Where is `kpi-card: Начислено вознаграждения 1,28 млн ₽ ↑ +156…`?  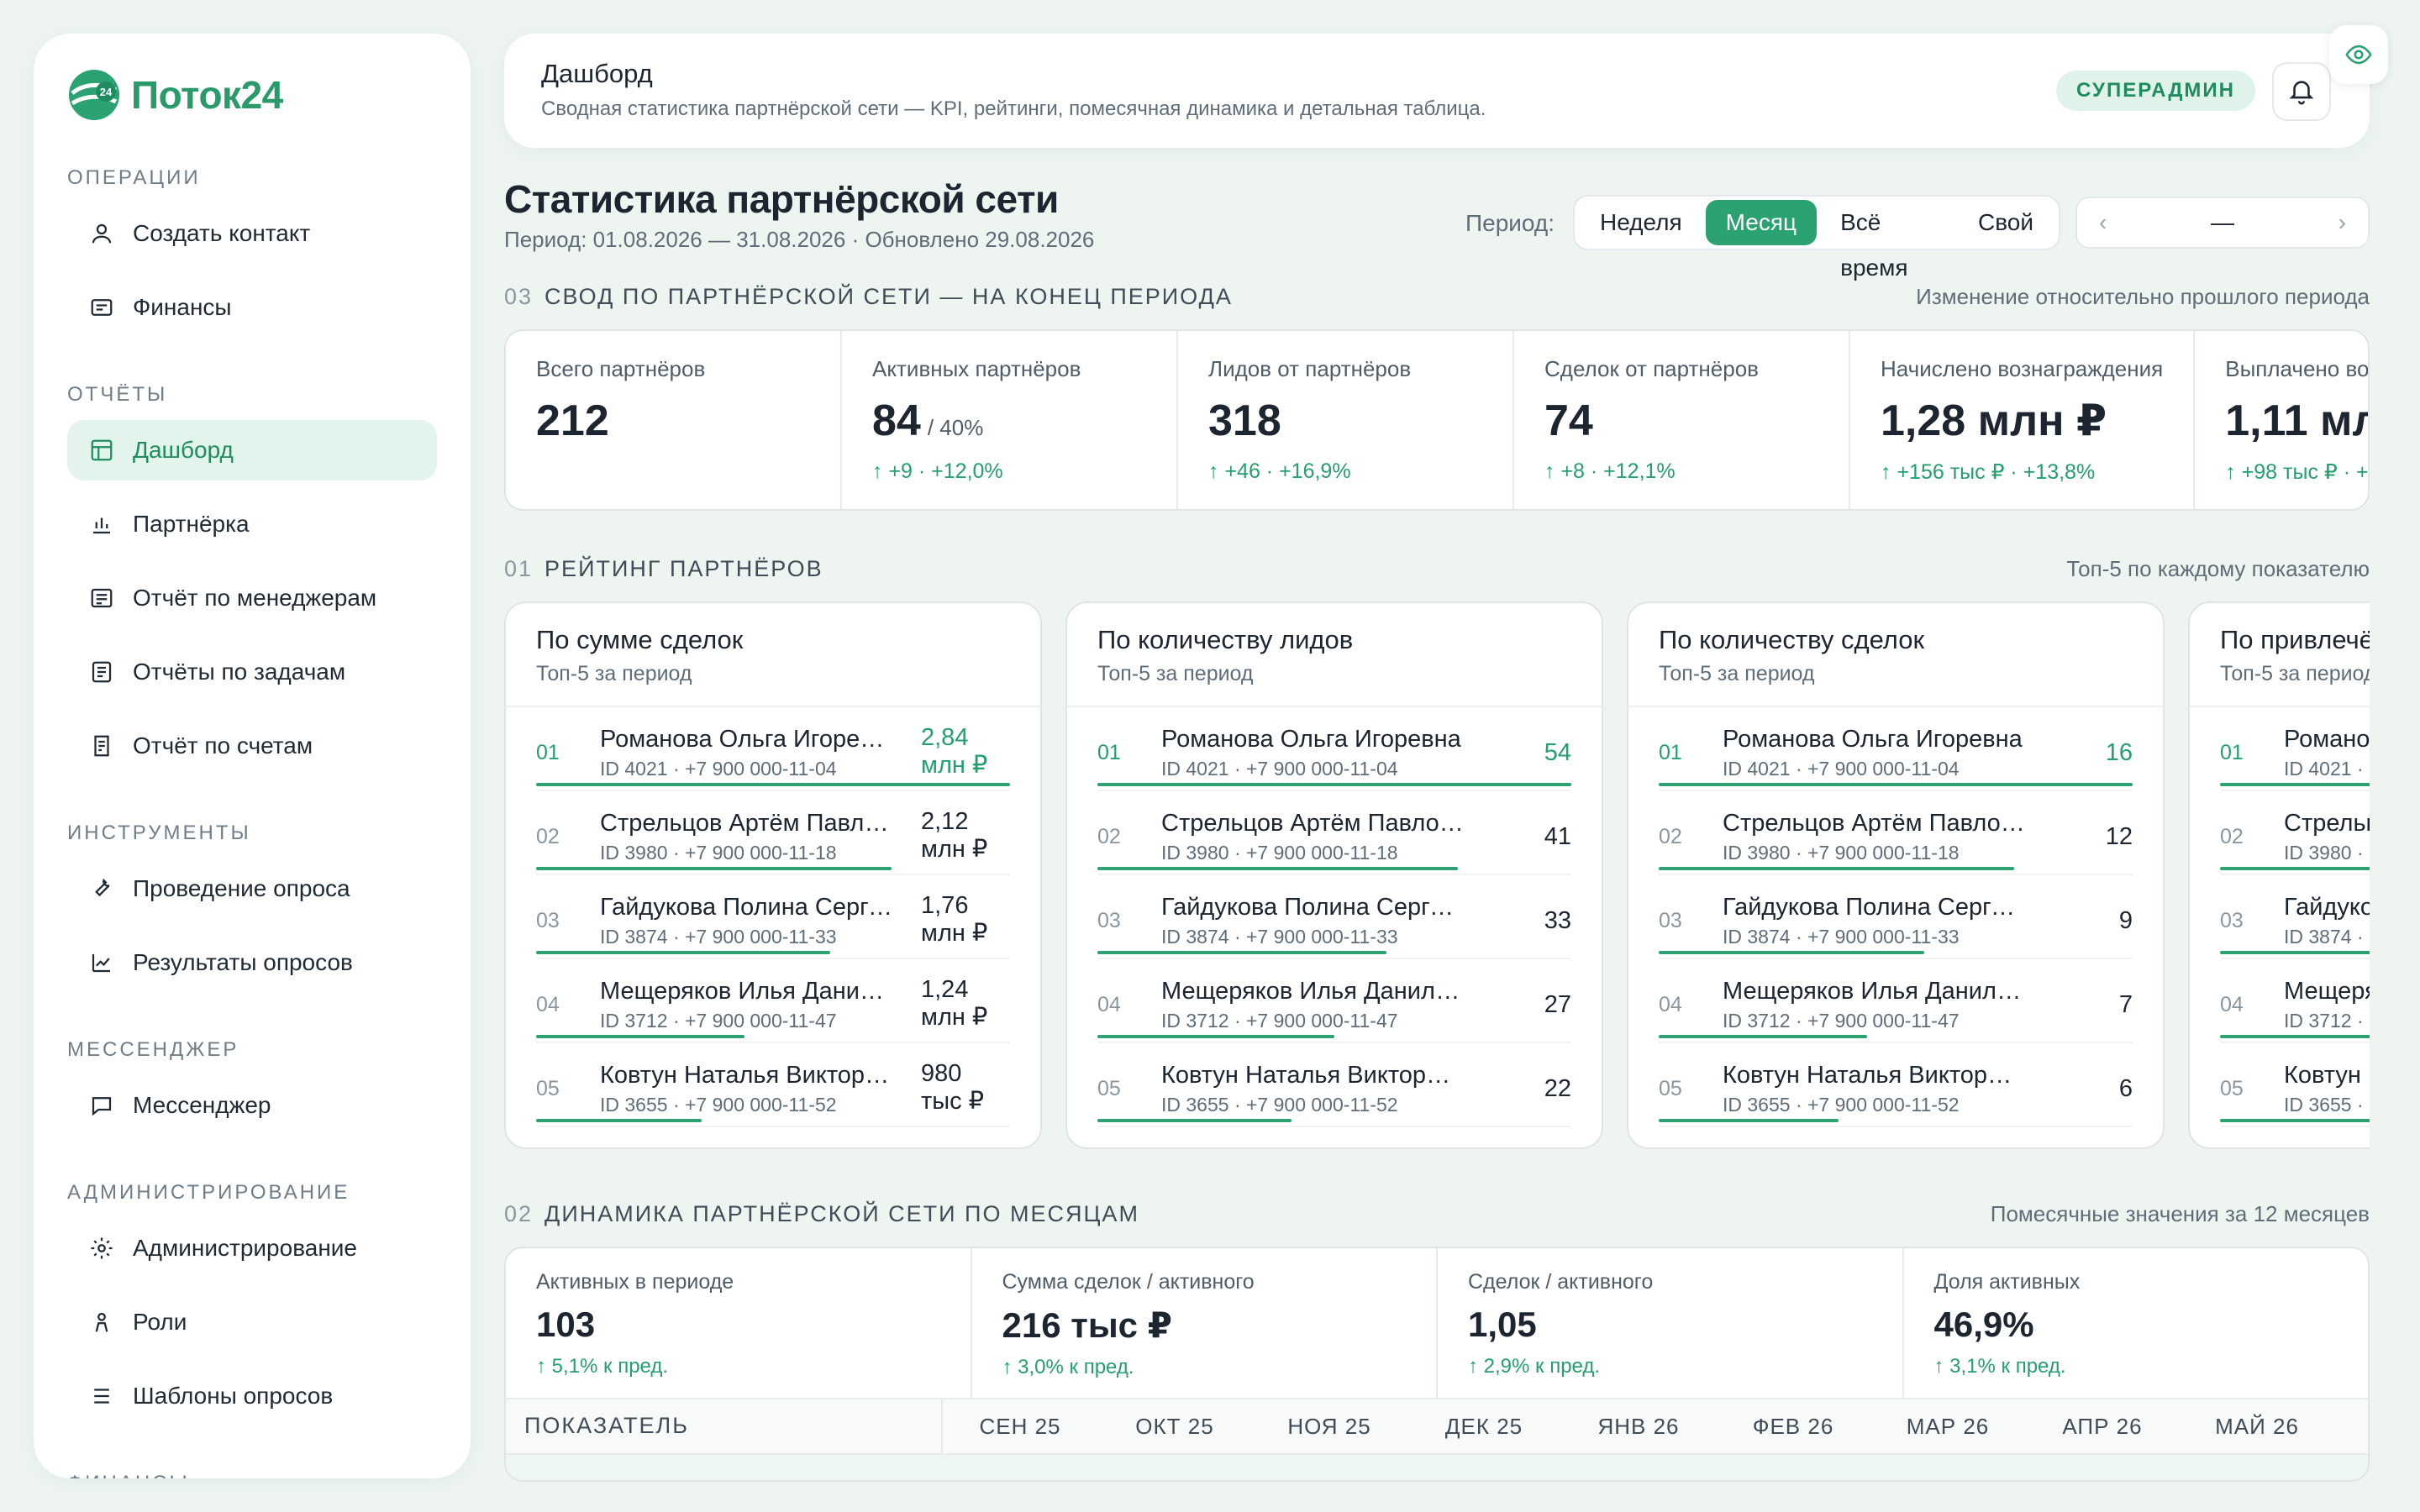 kpi-card: Начислено вознаграждения 1,28 млн ₽ ↑ +156… is located at coordinates (2023, 420).